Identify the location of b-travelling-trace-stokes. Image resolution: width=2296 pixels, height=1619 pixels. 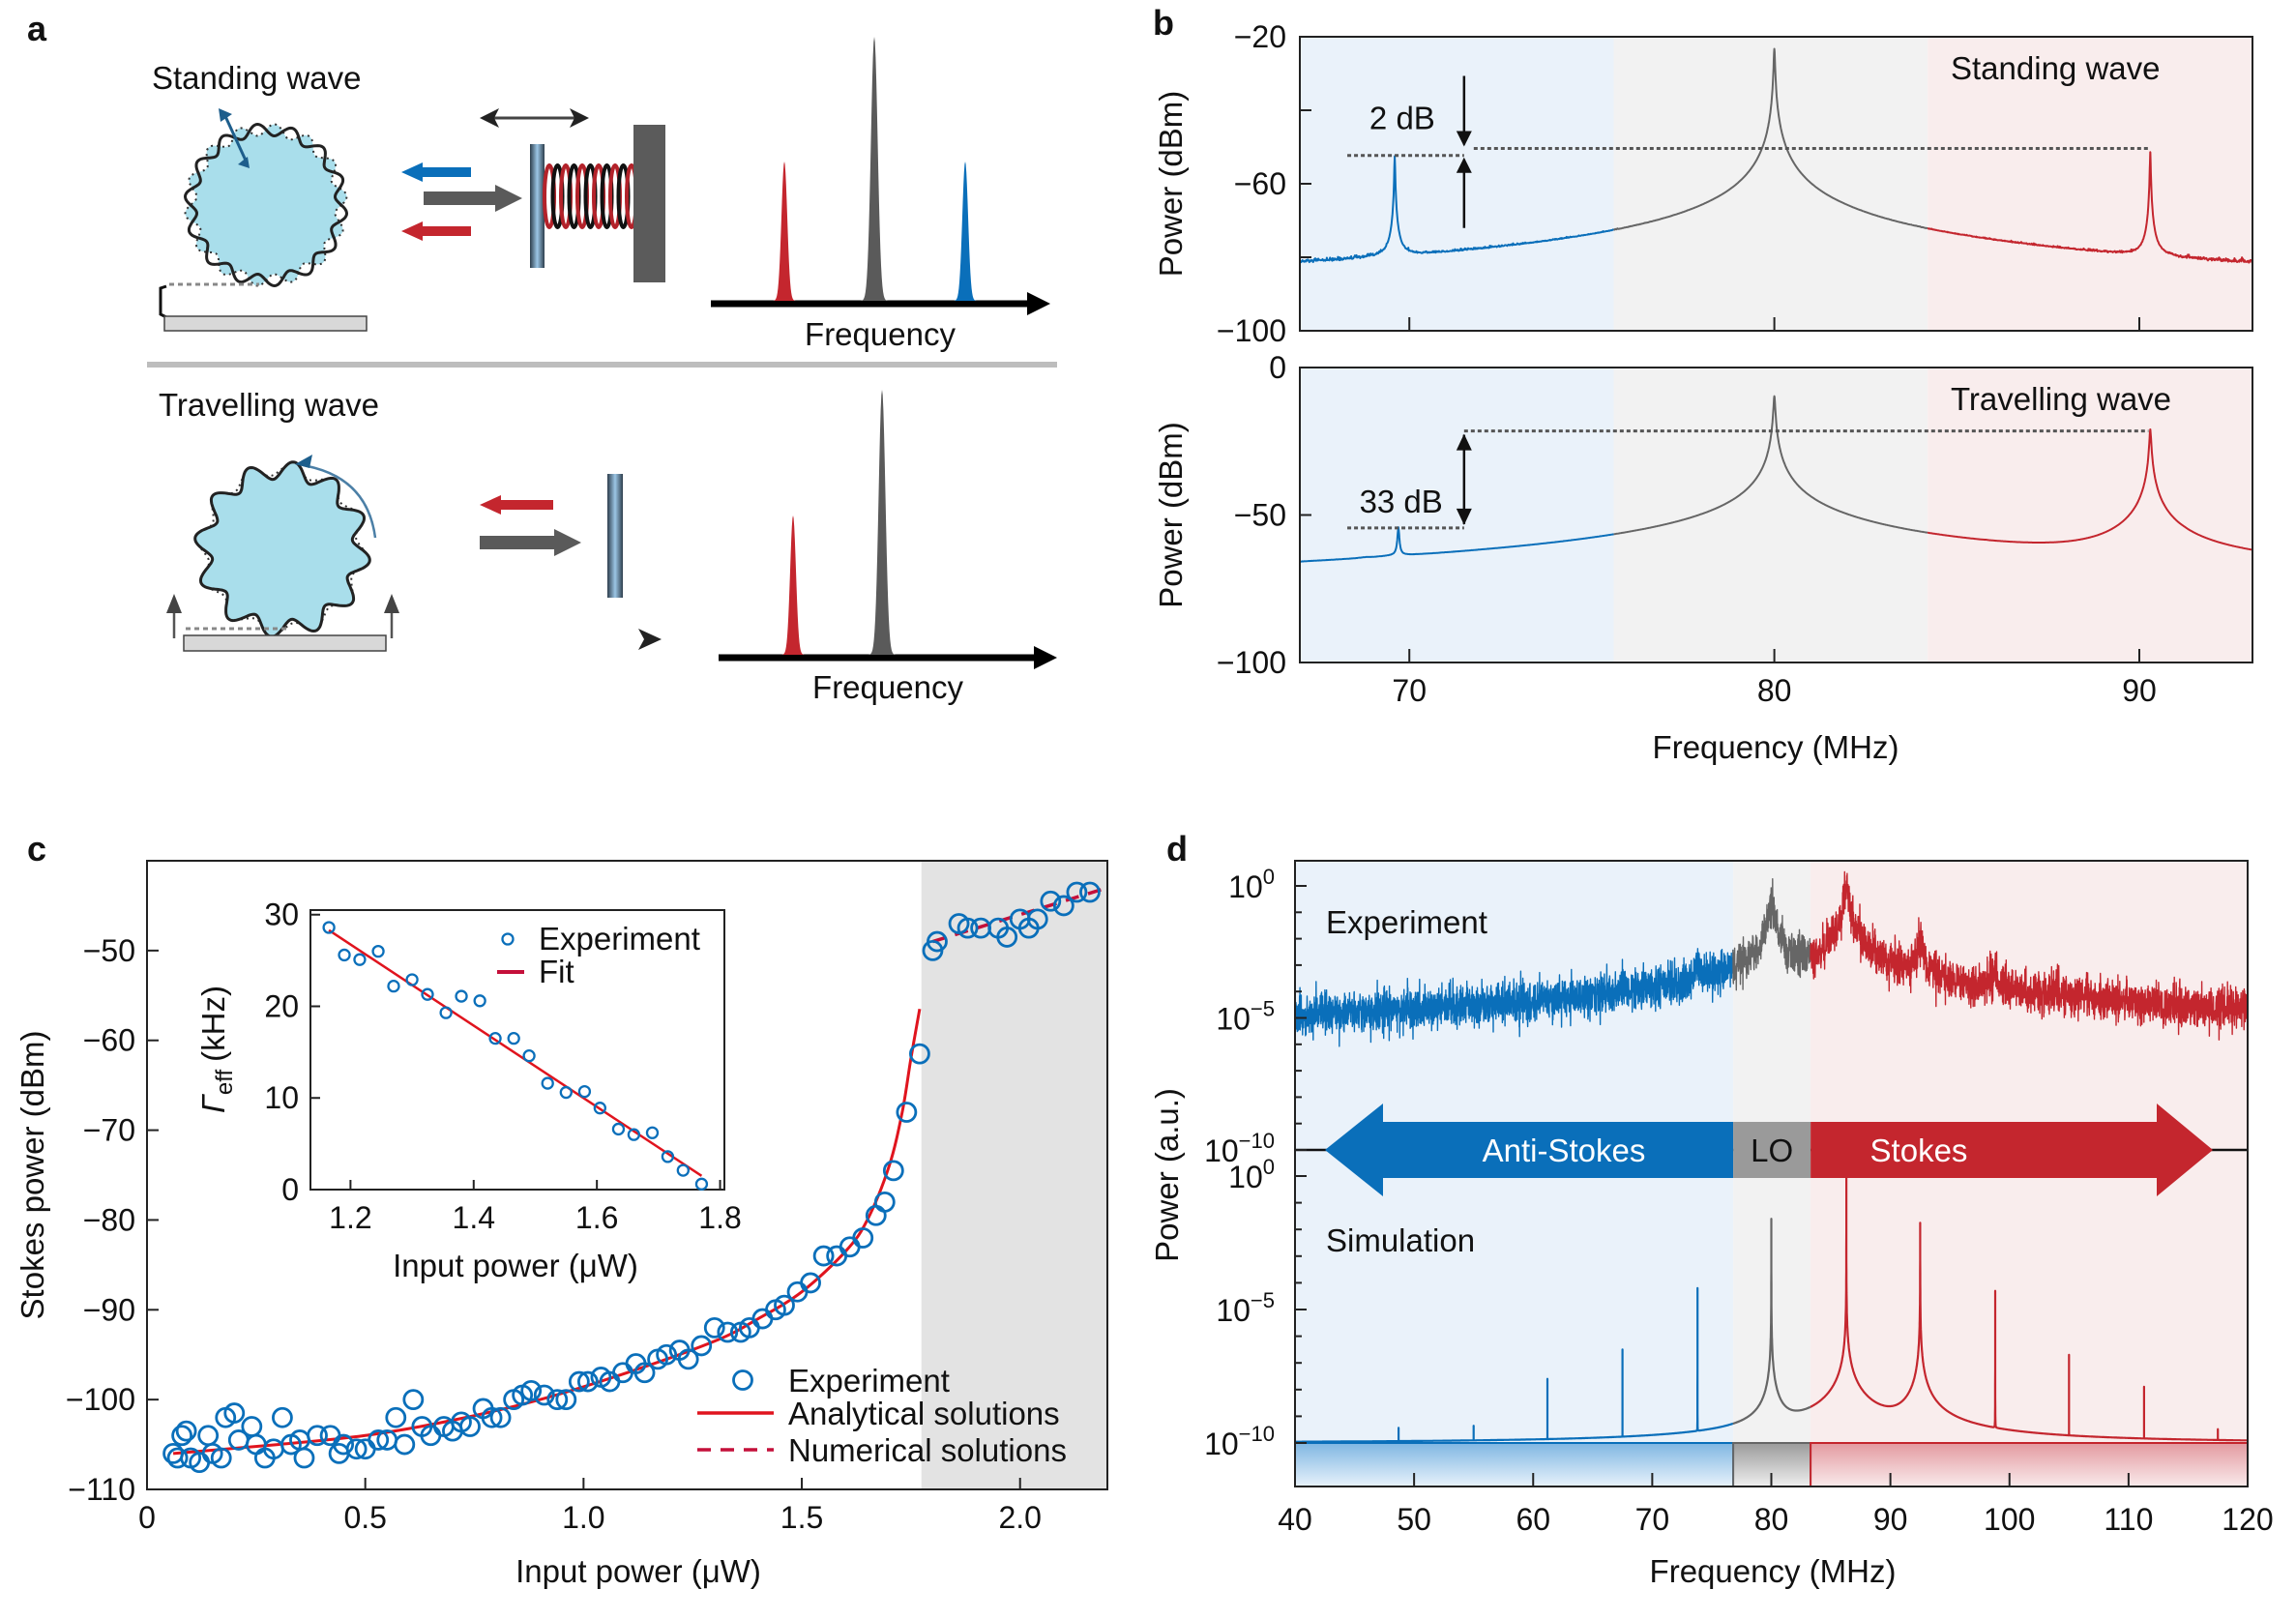
(2090, 489).